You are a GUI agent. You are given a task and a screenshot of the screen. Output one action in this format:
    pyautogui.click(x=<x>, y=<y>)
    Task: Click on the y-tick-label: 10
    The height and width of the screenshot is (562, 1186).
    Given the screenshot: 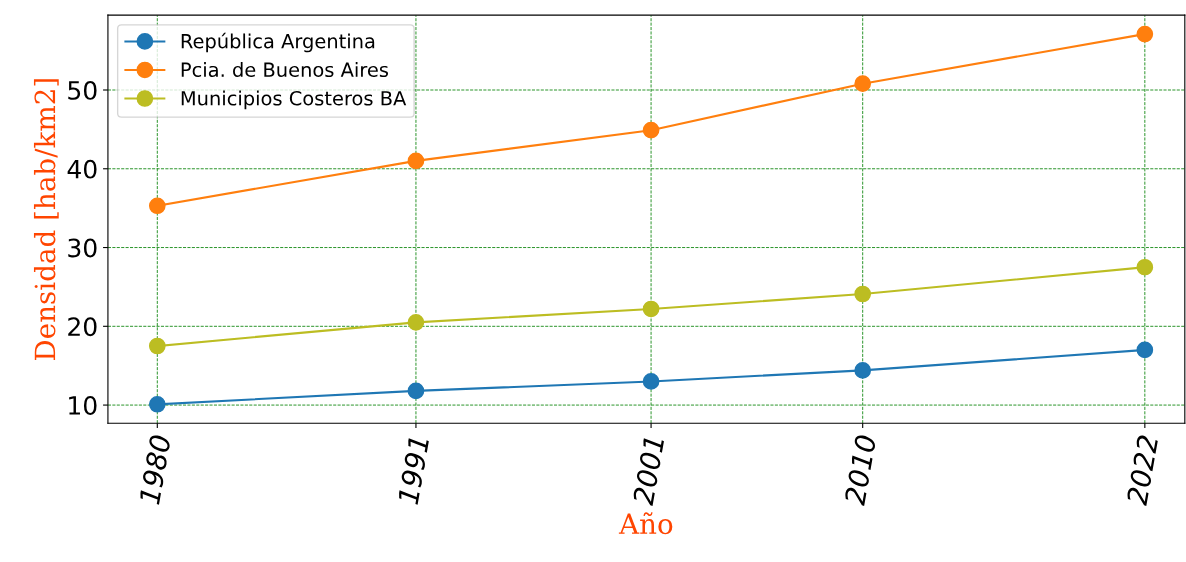 What is the action you would take?
    pyautogui.click(x=83, y=405)
    